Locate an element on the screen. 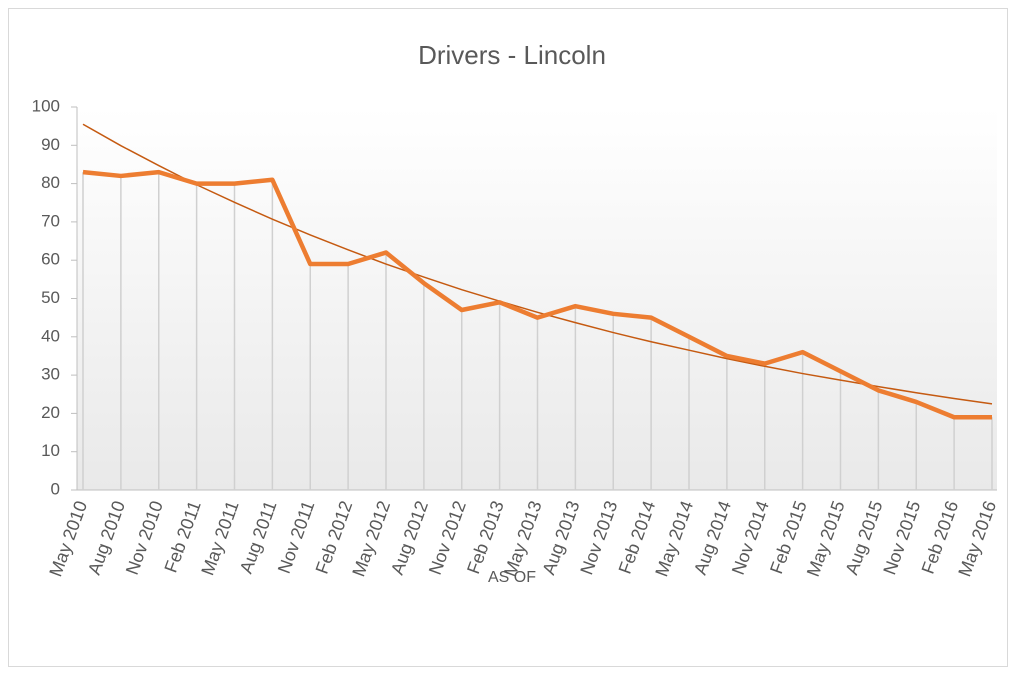  y-tick-label: 60 is located at coordinates (50, 259).